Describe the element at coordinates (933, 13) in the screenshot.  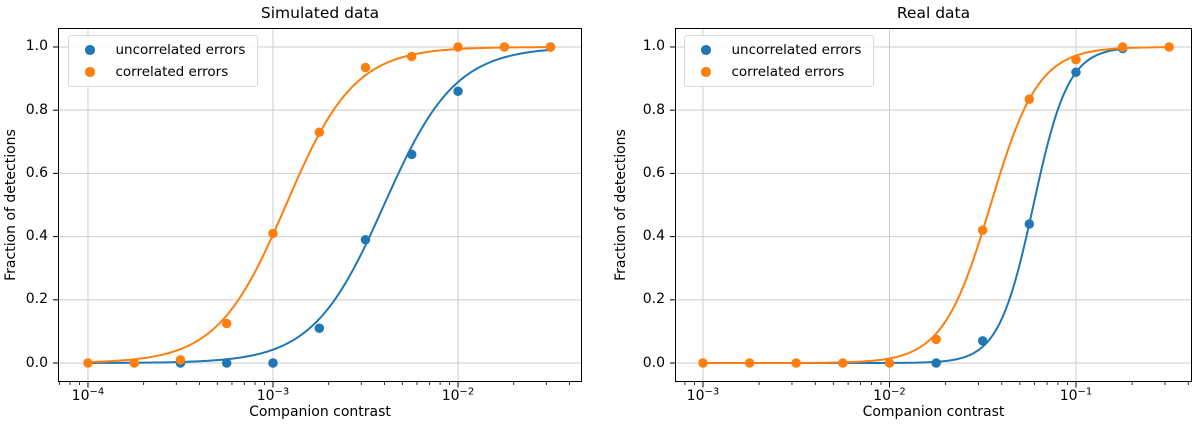
I see `right-plot-title: Real data` at that location.